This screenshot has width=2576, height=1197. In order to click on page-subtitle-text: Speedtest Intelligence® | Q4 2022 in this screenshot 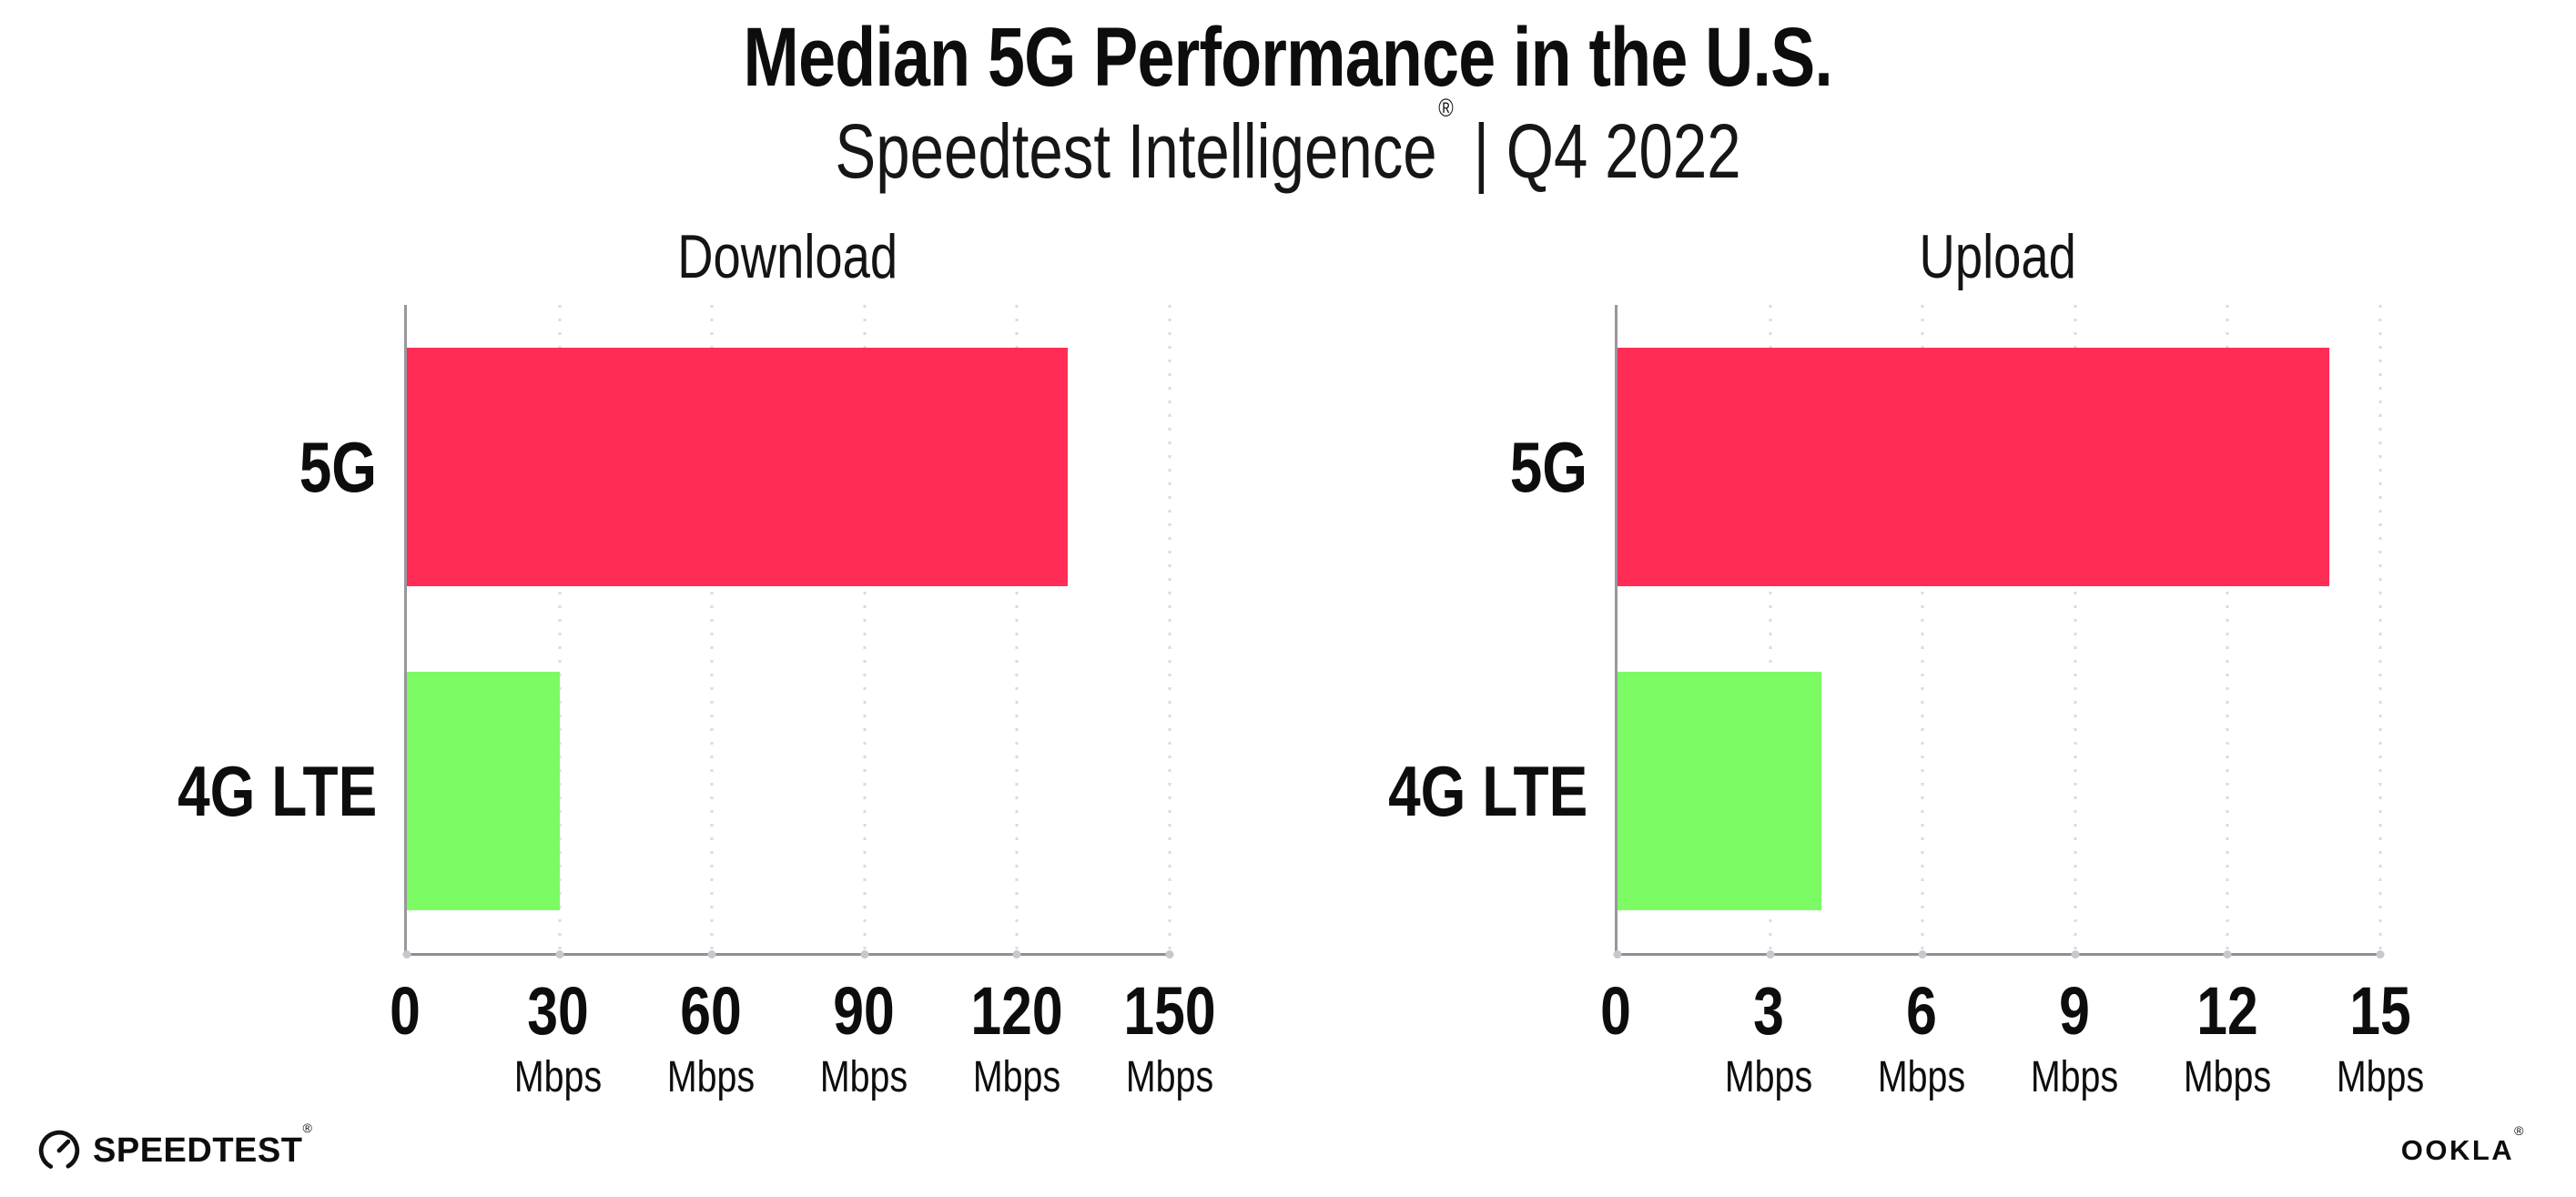, I will do `click(1288, 145)`.